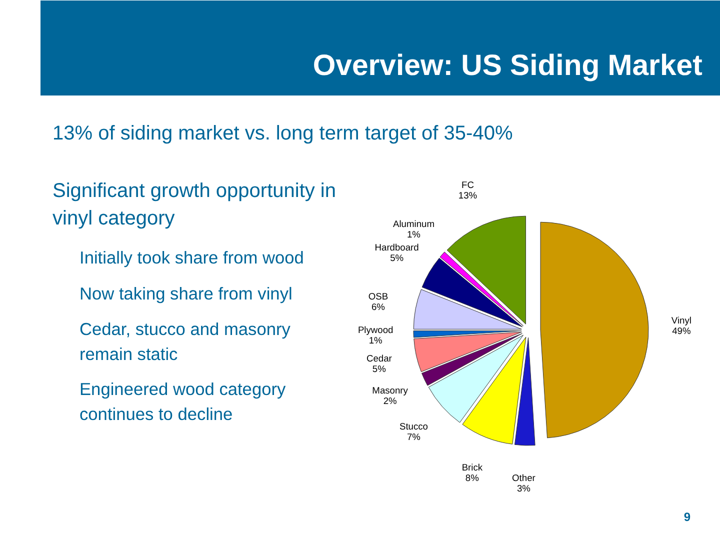 This screenshot has height=540, width=720. Describe the element at coordinates (681, 320) in the screenshot. I see `slice-label: Vinyl` at that location.